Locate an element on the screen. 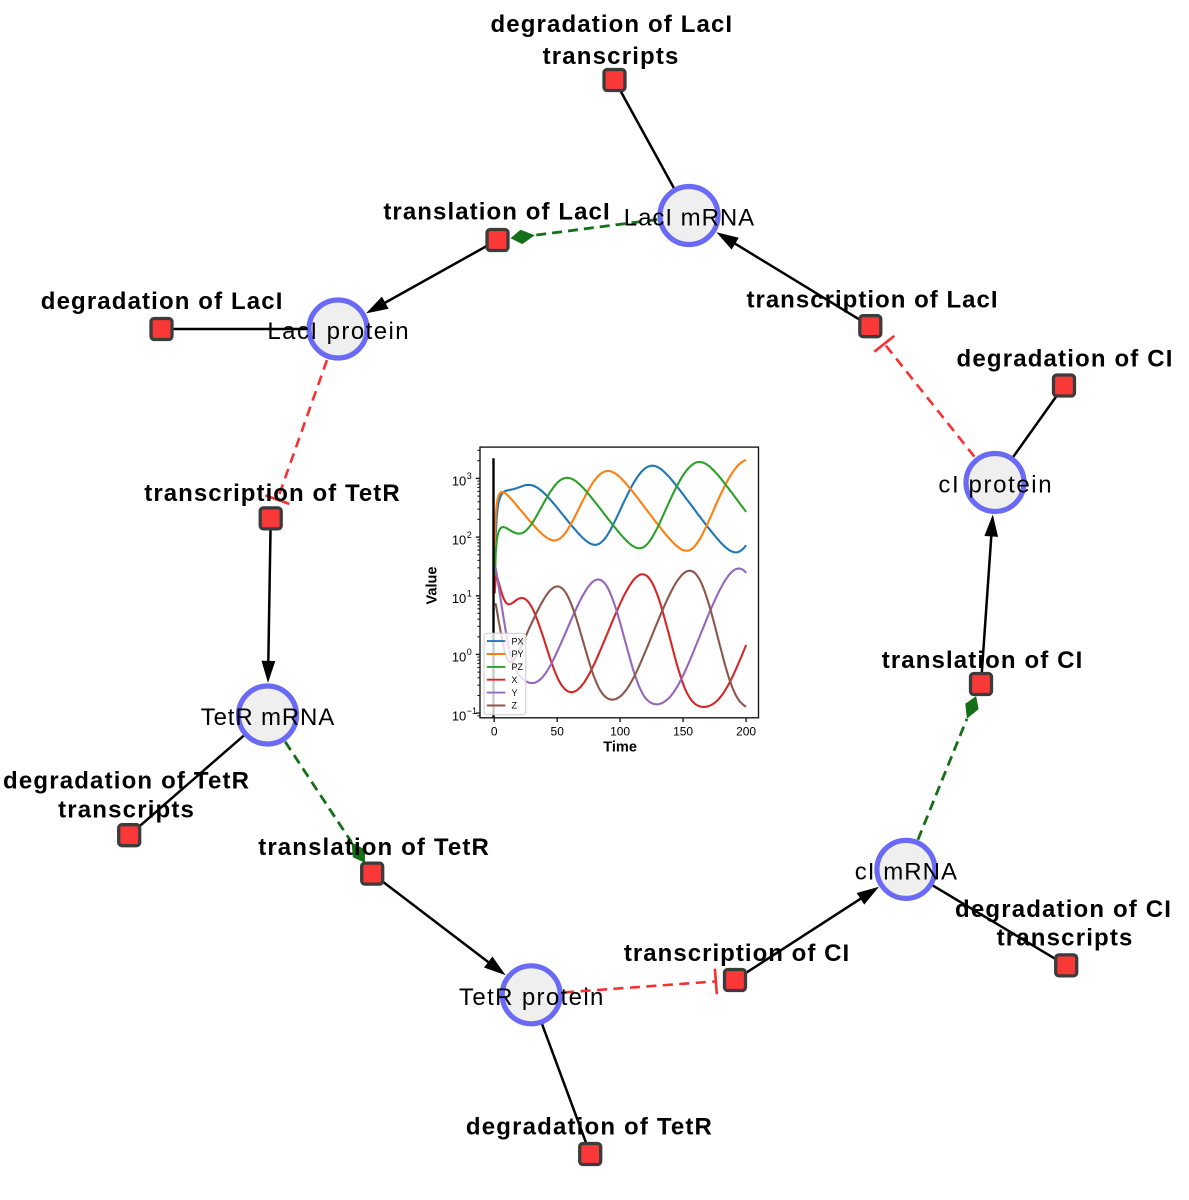 The height and width of the screenshot is (1200, 1189). svg-text: Y is located at coordinates (515, 693).